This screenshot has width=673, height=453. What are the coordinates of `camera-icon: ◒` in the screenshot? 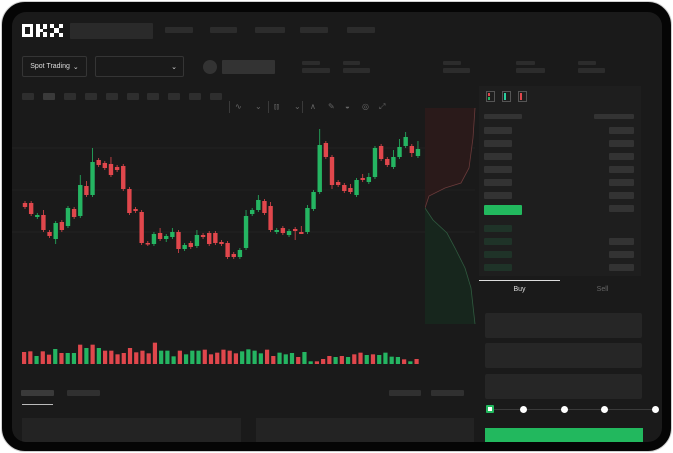 It's located at (347, 106).